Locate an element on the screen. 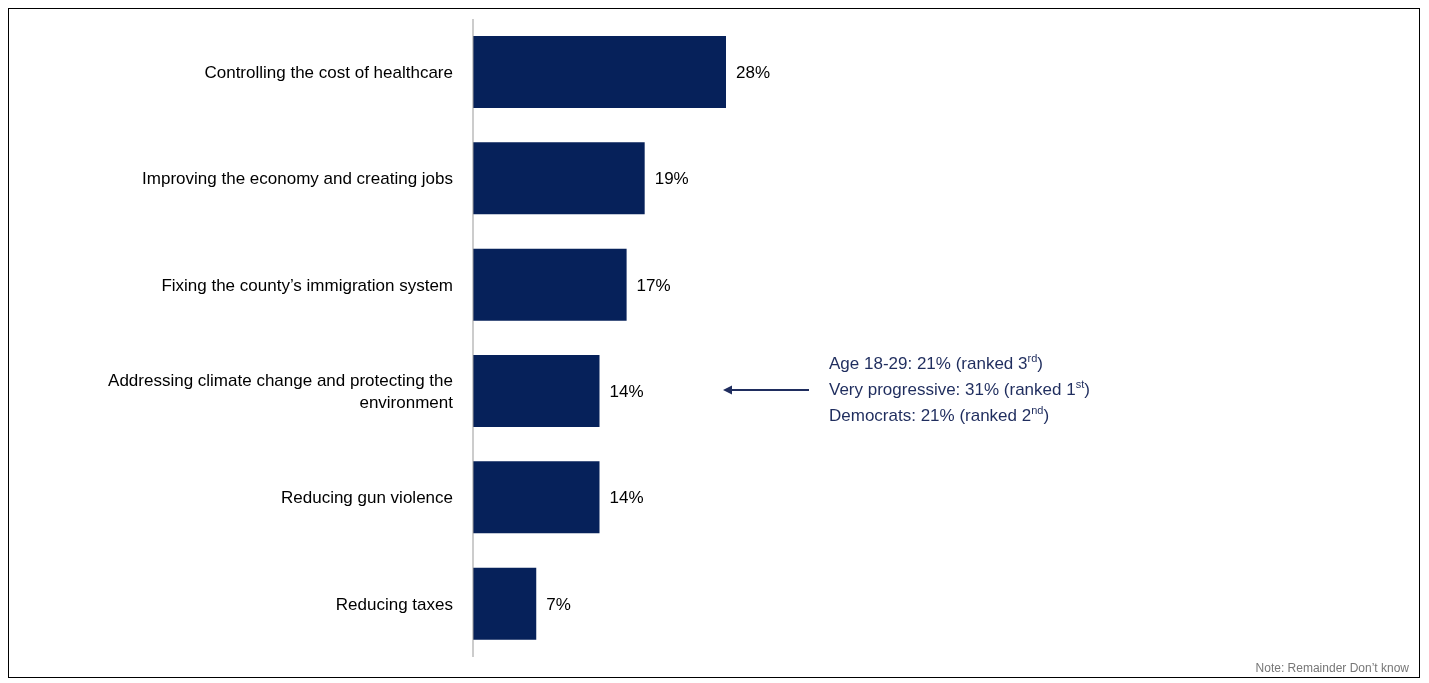 The height and width of the screenshot is (683, 1429). text: Age 18-29: 21% (ranked 3$^{rd}$) is located at coordinates (936, 363).